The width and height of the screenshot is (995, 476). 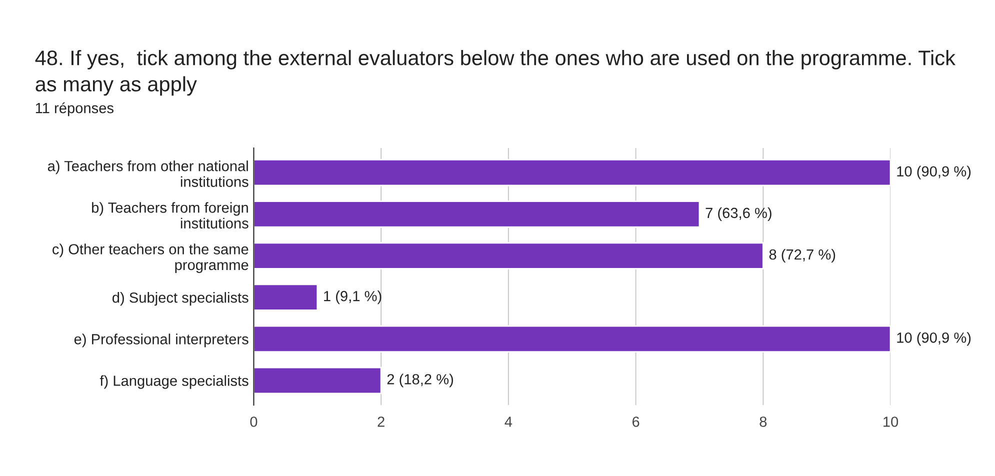 I want to click on data-label: 1 (9,1 %), so click(x=353, y=297).